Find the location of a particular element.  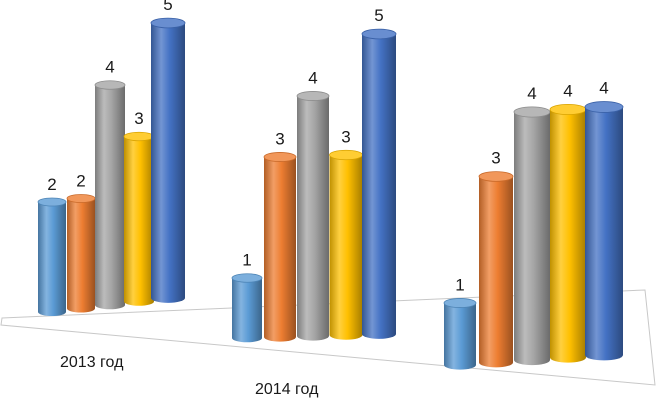

value-label-3-5: 4 is located at coordinates (603, 88).